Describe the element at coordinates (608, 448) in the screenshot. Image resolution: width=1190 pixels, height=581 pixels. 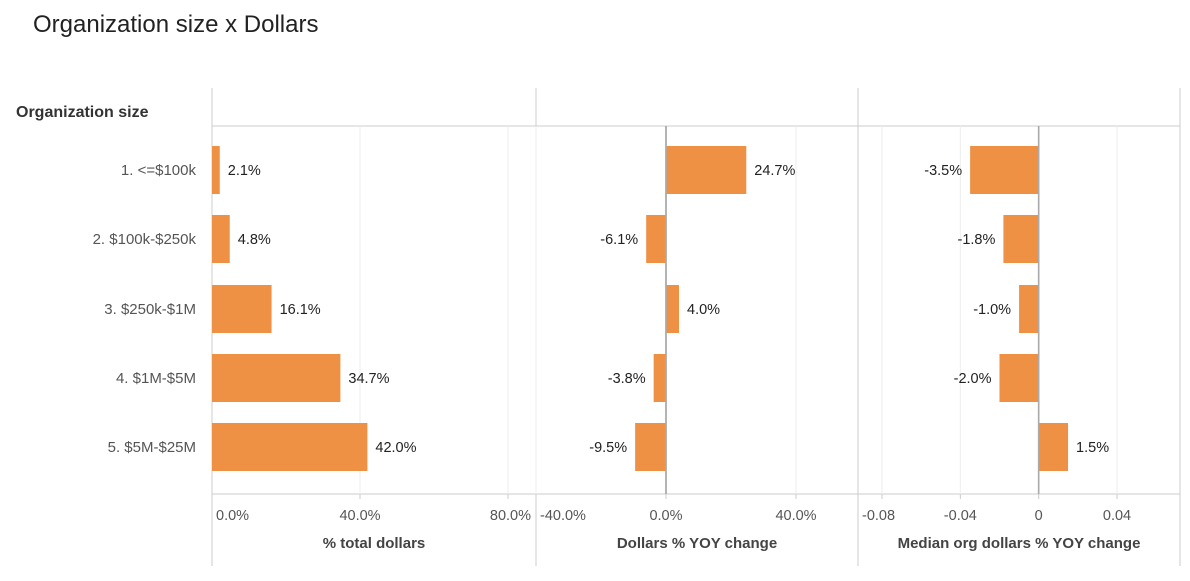
I see `data-label: -9.5%` at that location.